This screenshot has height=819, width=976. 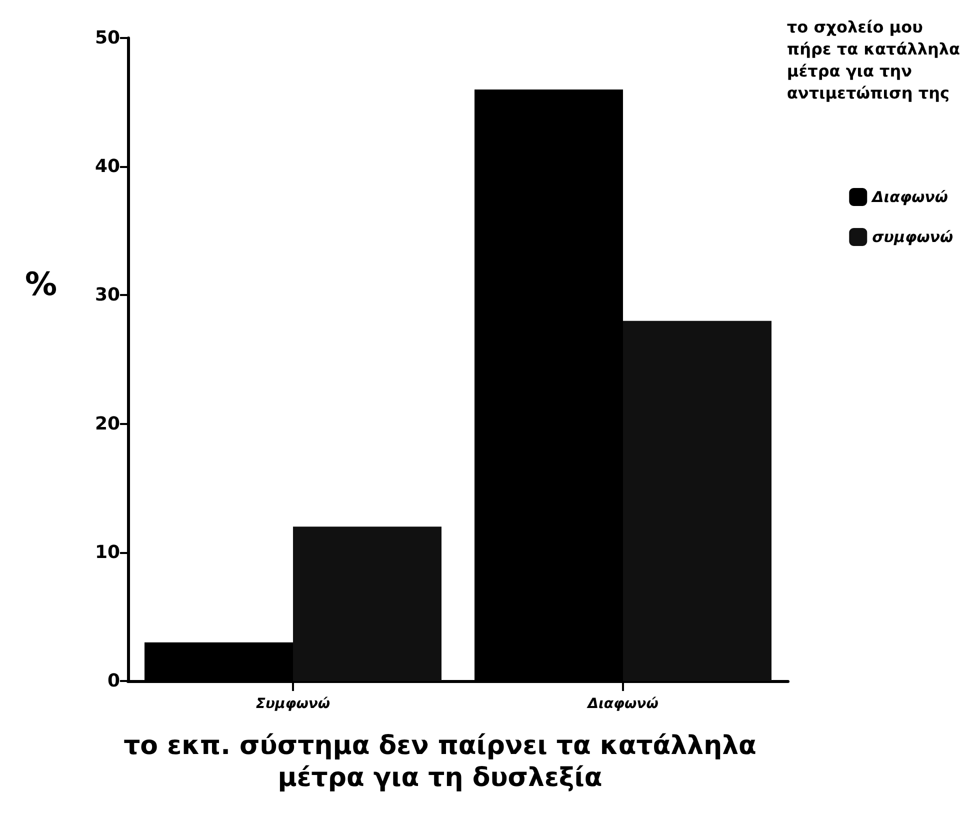 What do you see at coordinates (107, 295) in the screenshot?
I see `y-tick-label: 30` at bounding box center [107, 295].